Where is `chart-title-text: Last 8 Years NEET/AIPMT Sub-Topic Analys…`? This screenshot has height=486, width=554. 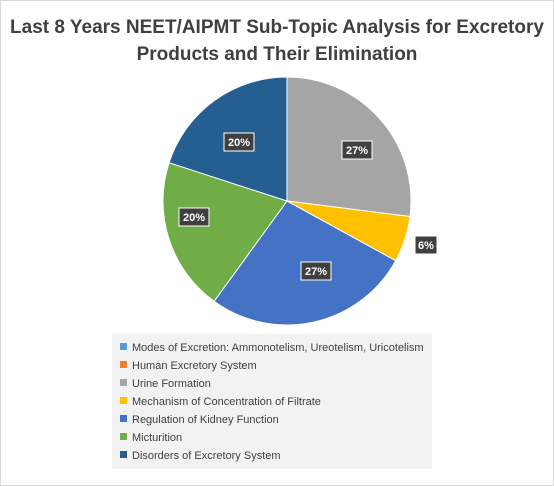
chart-title-text: Last 8 Years NEET/AIPMT Sub-Topic Analys… is located at coordinates (277, 41).